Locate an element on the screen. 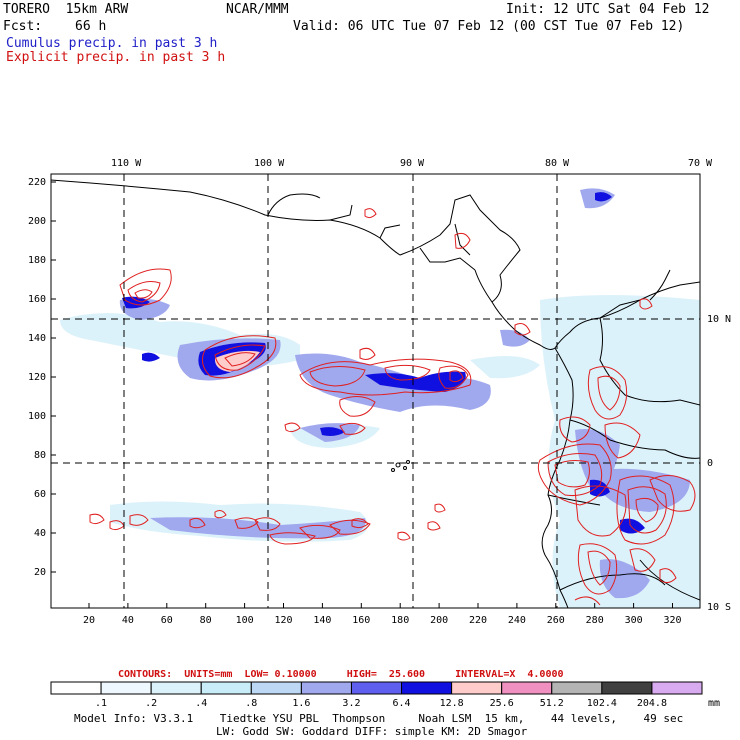 The image size is (740, 740). lon-label-90w: 90 W is located at coordinates (412, 163).